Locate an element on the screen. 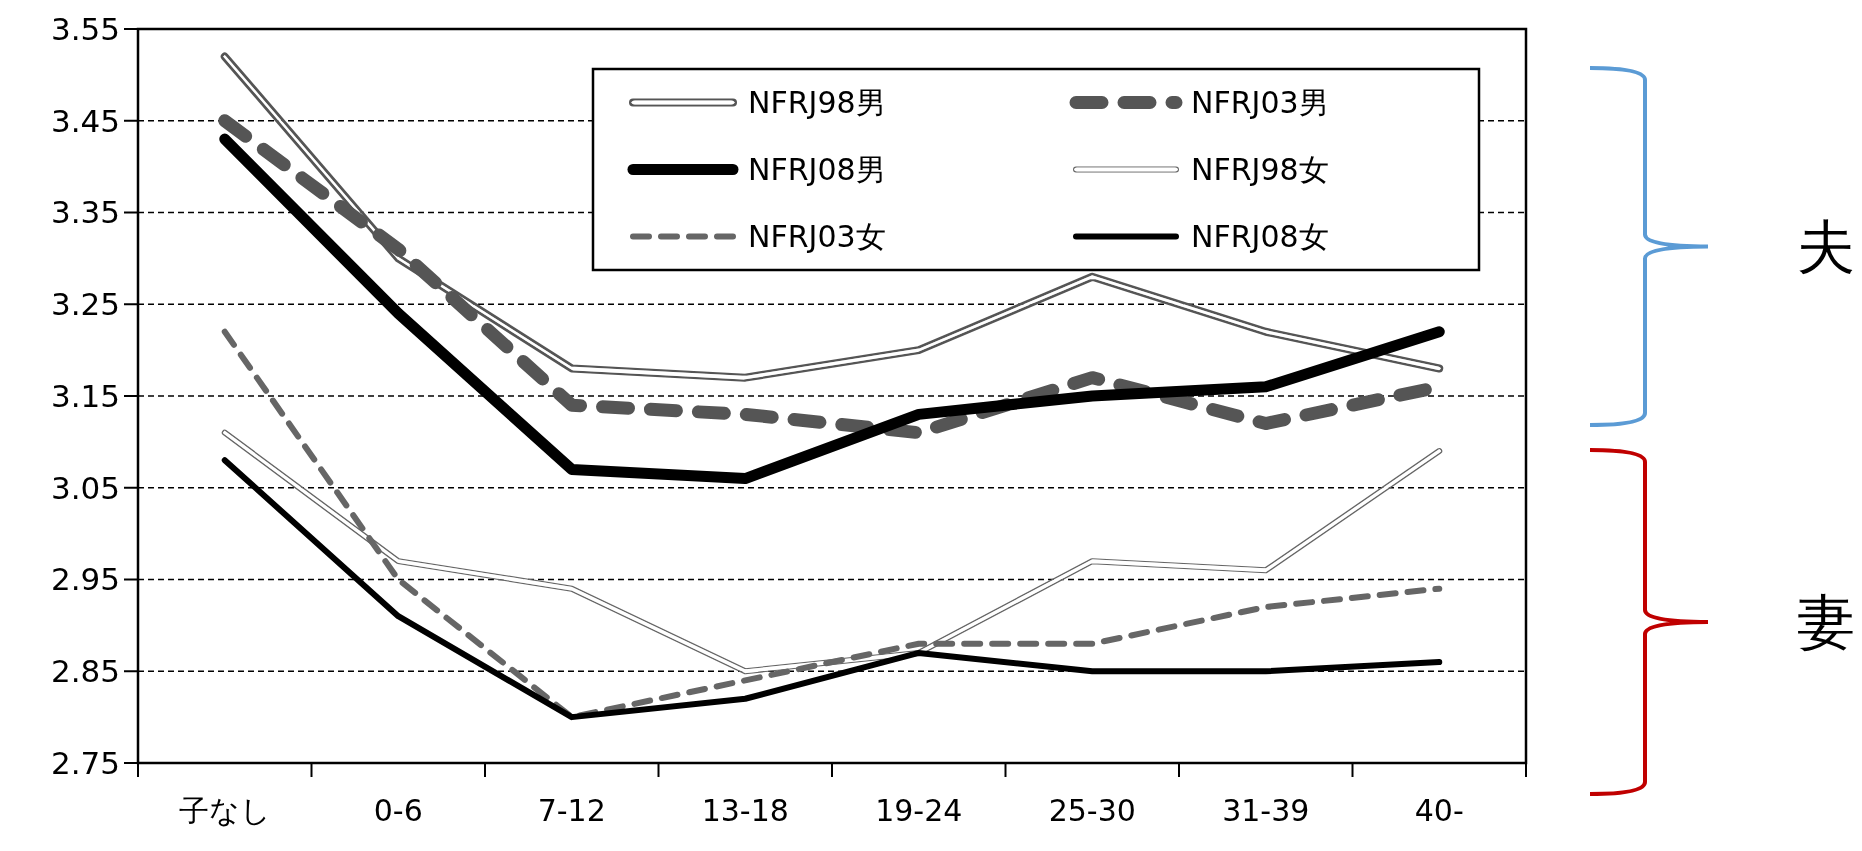 This screenshot has height=851, width=1862. legend-label: NFRJ98女 is located at coordinates (1260, 169).